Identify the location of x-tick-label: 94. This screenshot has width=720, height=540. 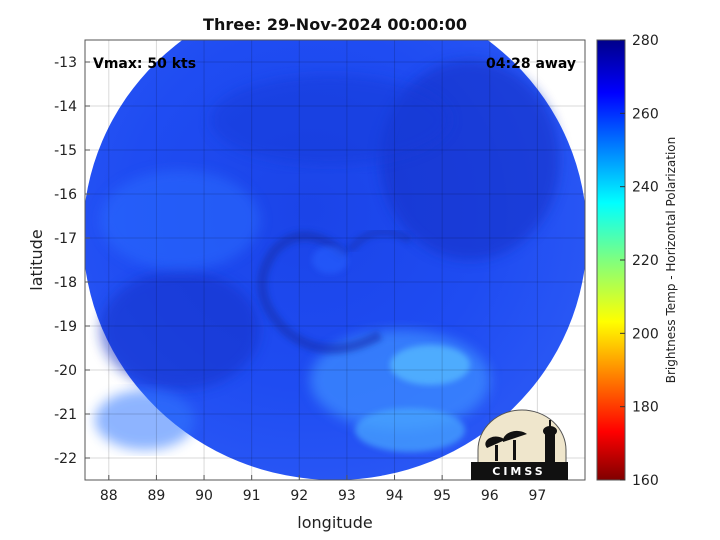
(395, 496).